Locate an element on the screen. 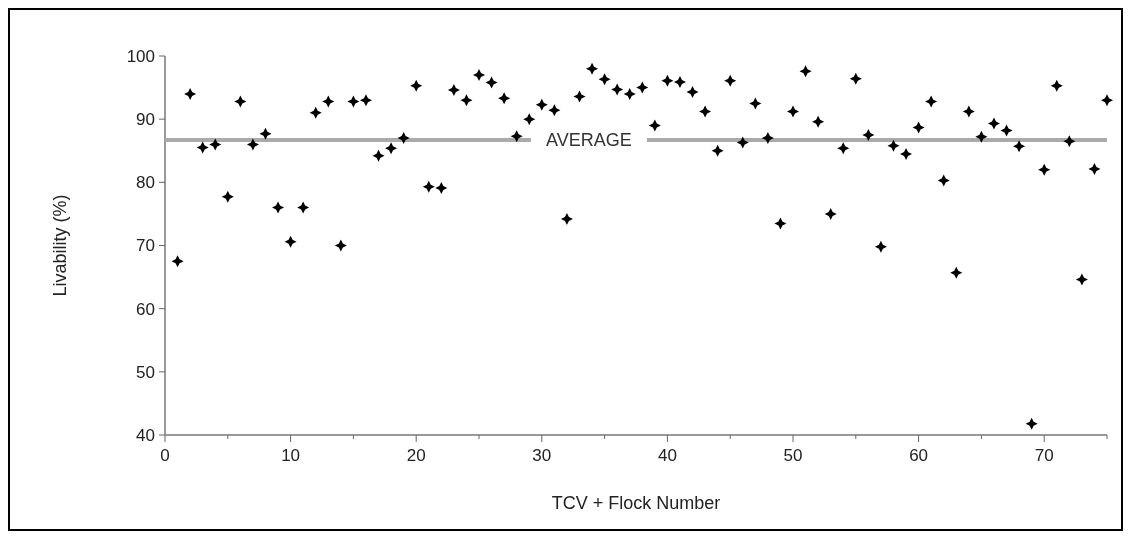 Image resolution: width=1131 pixels, height=539 pixels. y-tick-label: 70 is located at coordinates (145, 246).